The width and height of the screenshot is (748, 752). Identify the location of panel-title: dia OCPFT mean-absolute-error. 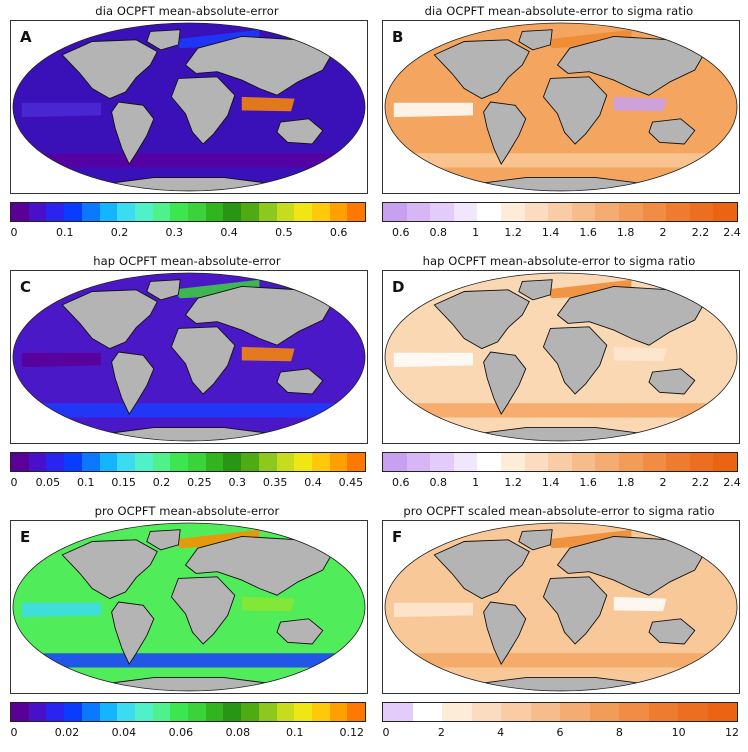
(187, 11).